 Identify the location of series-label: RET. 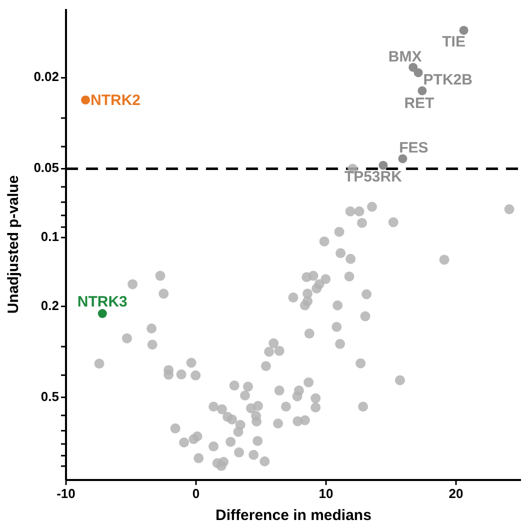
(419, 103).